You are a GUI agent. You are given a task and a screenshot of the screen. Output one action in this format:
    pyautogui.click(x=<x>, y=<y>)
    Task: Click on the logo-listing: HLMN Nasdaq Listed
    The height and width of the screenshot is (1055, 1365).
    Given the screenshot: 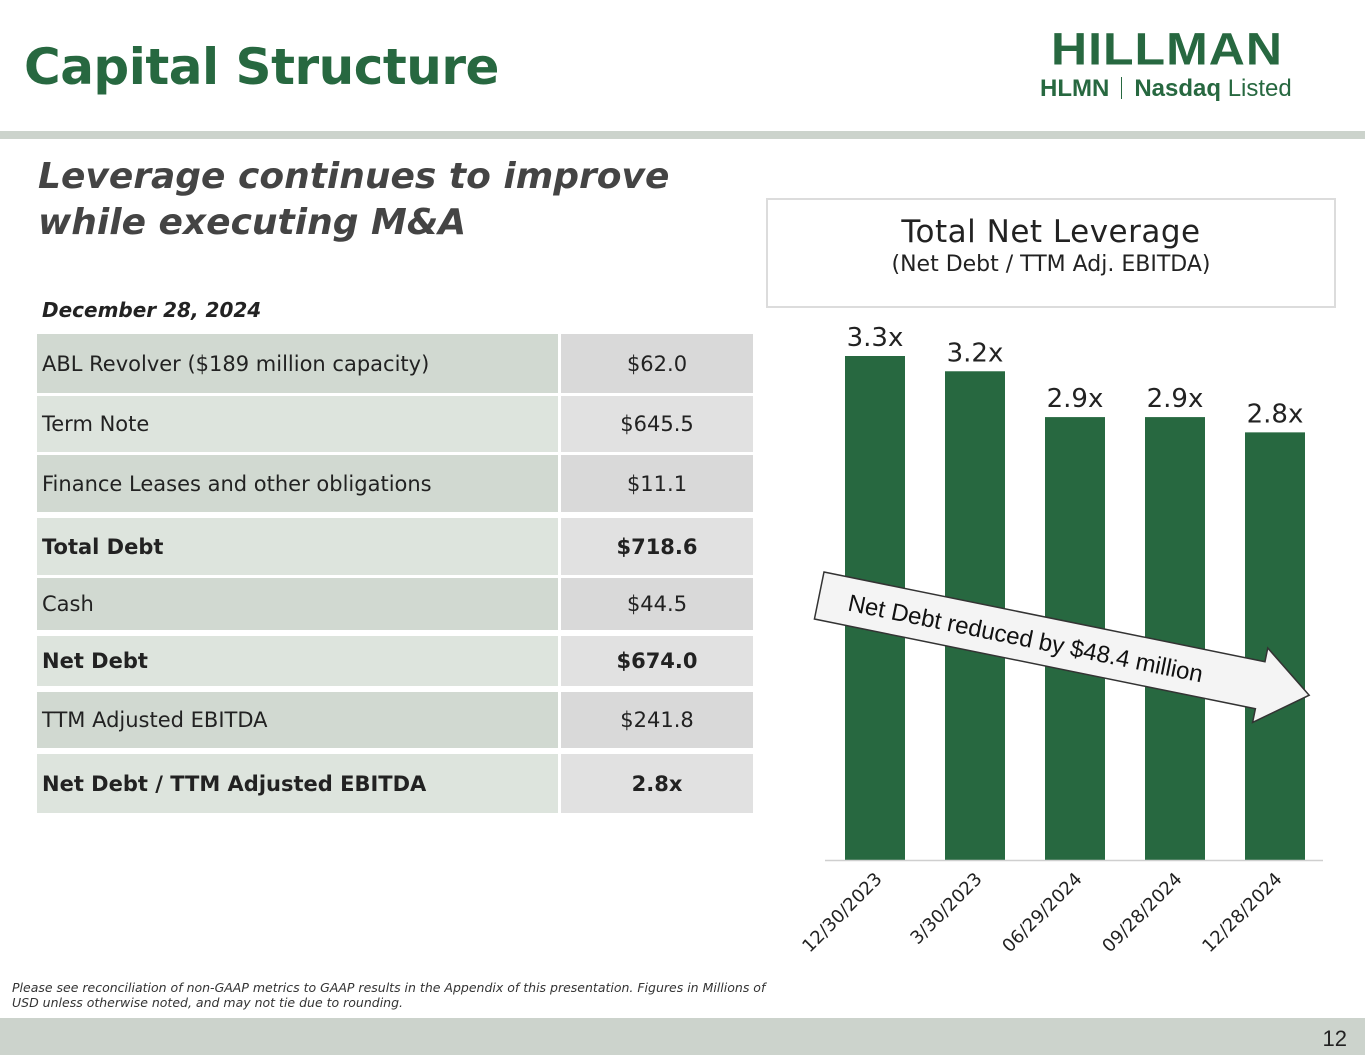 What is the action you would take?
    pyautogui.click(x=1166, y=89)
    